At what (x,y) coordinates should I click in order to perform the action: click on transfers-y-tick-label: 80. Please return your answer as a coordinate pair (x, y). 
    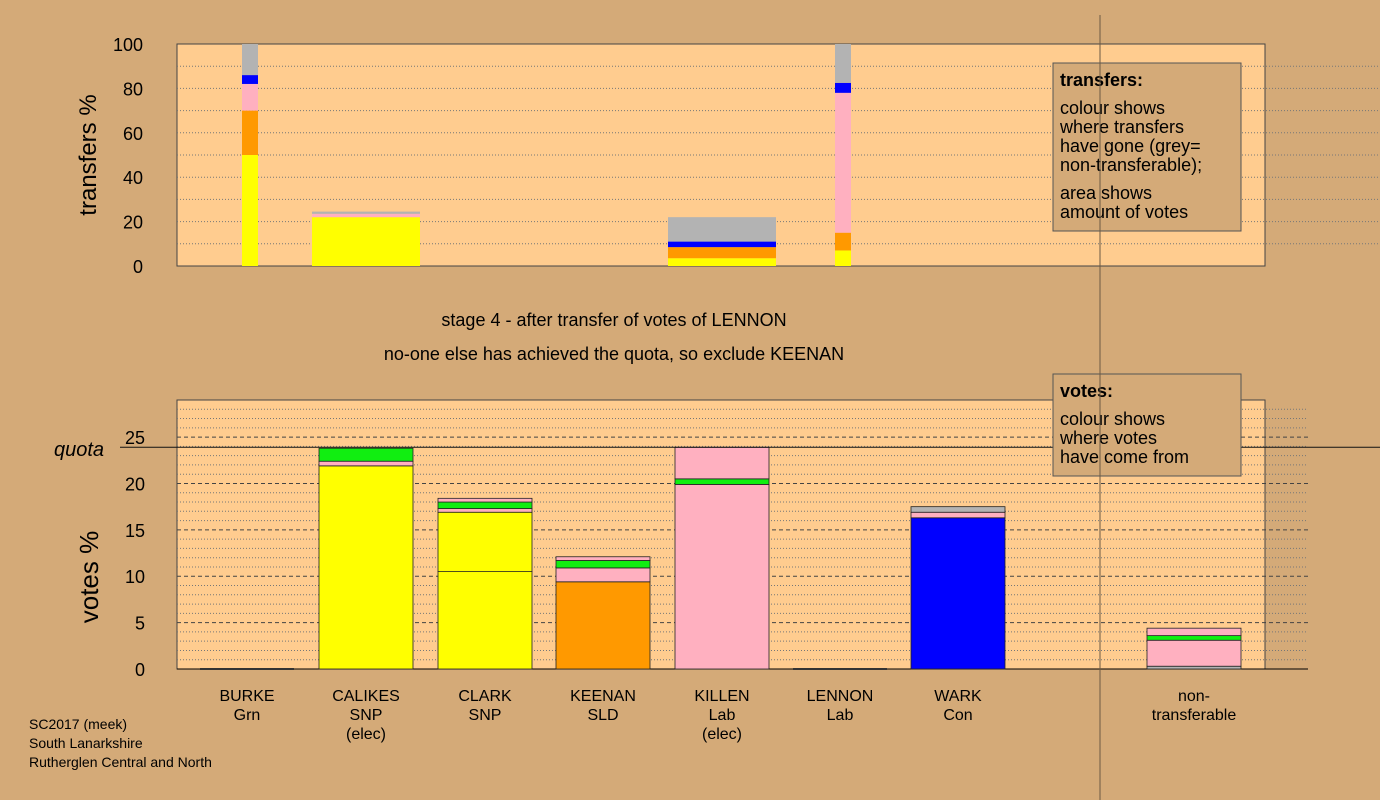
    Looking at the image, I should click on (133, 89).